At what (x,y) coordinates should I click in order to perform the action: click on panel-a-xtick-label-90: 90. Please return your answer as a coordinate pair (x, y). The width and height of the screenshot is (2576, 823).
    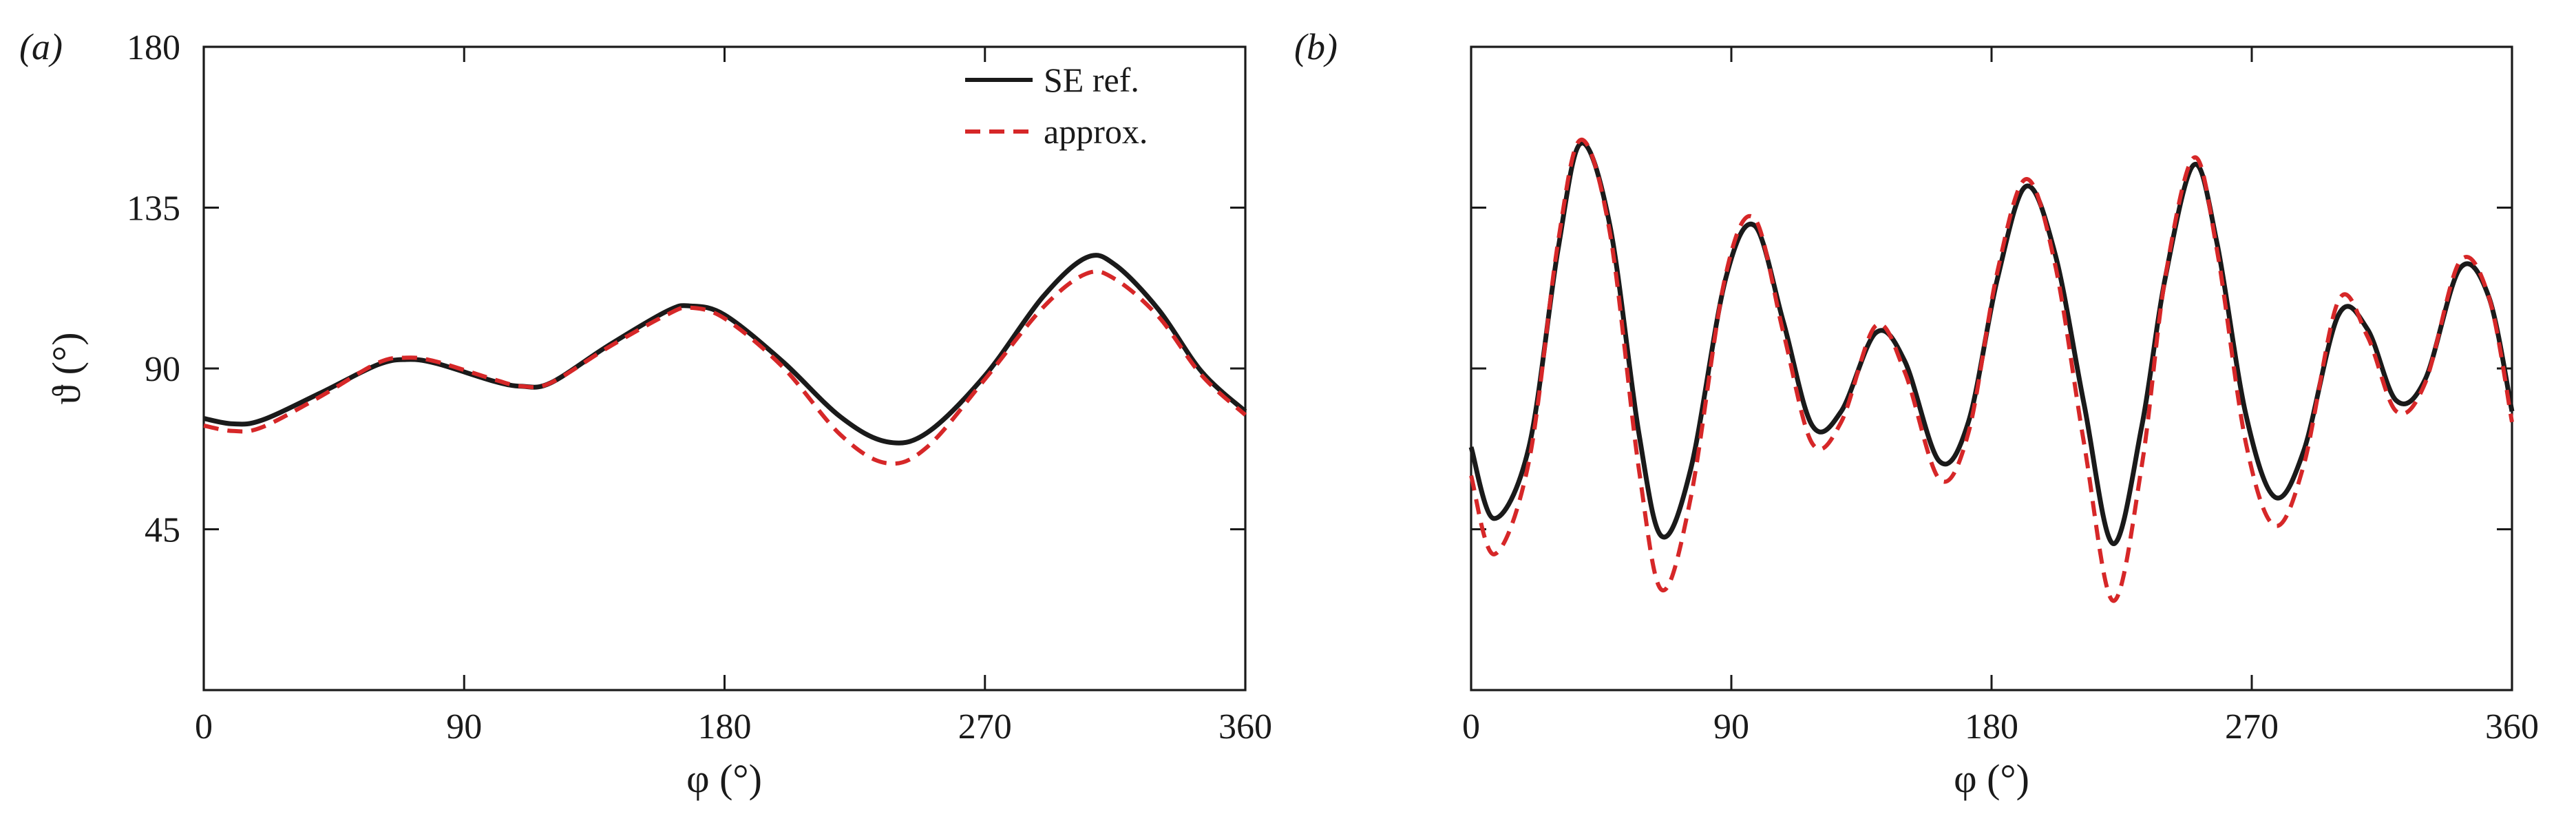
    Looking at the image, I should click on (464, 727).